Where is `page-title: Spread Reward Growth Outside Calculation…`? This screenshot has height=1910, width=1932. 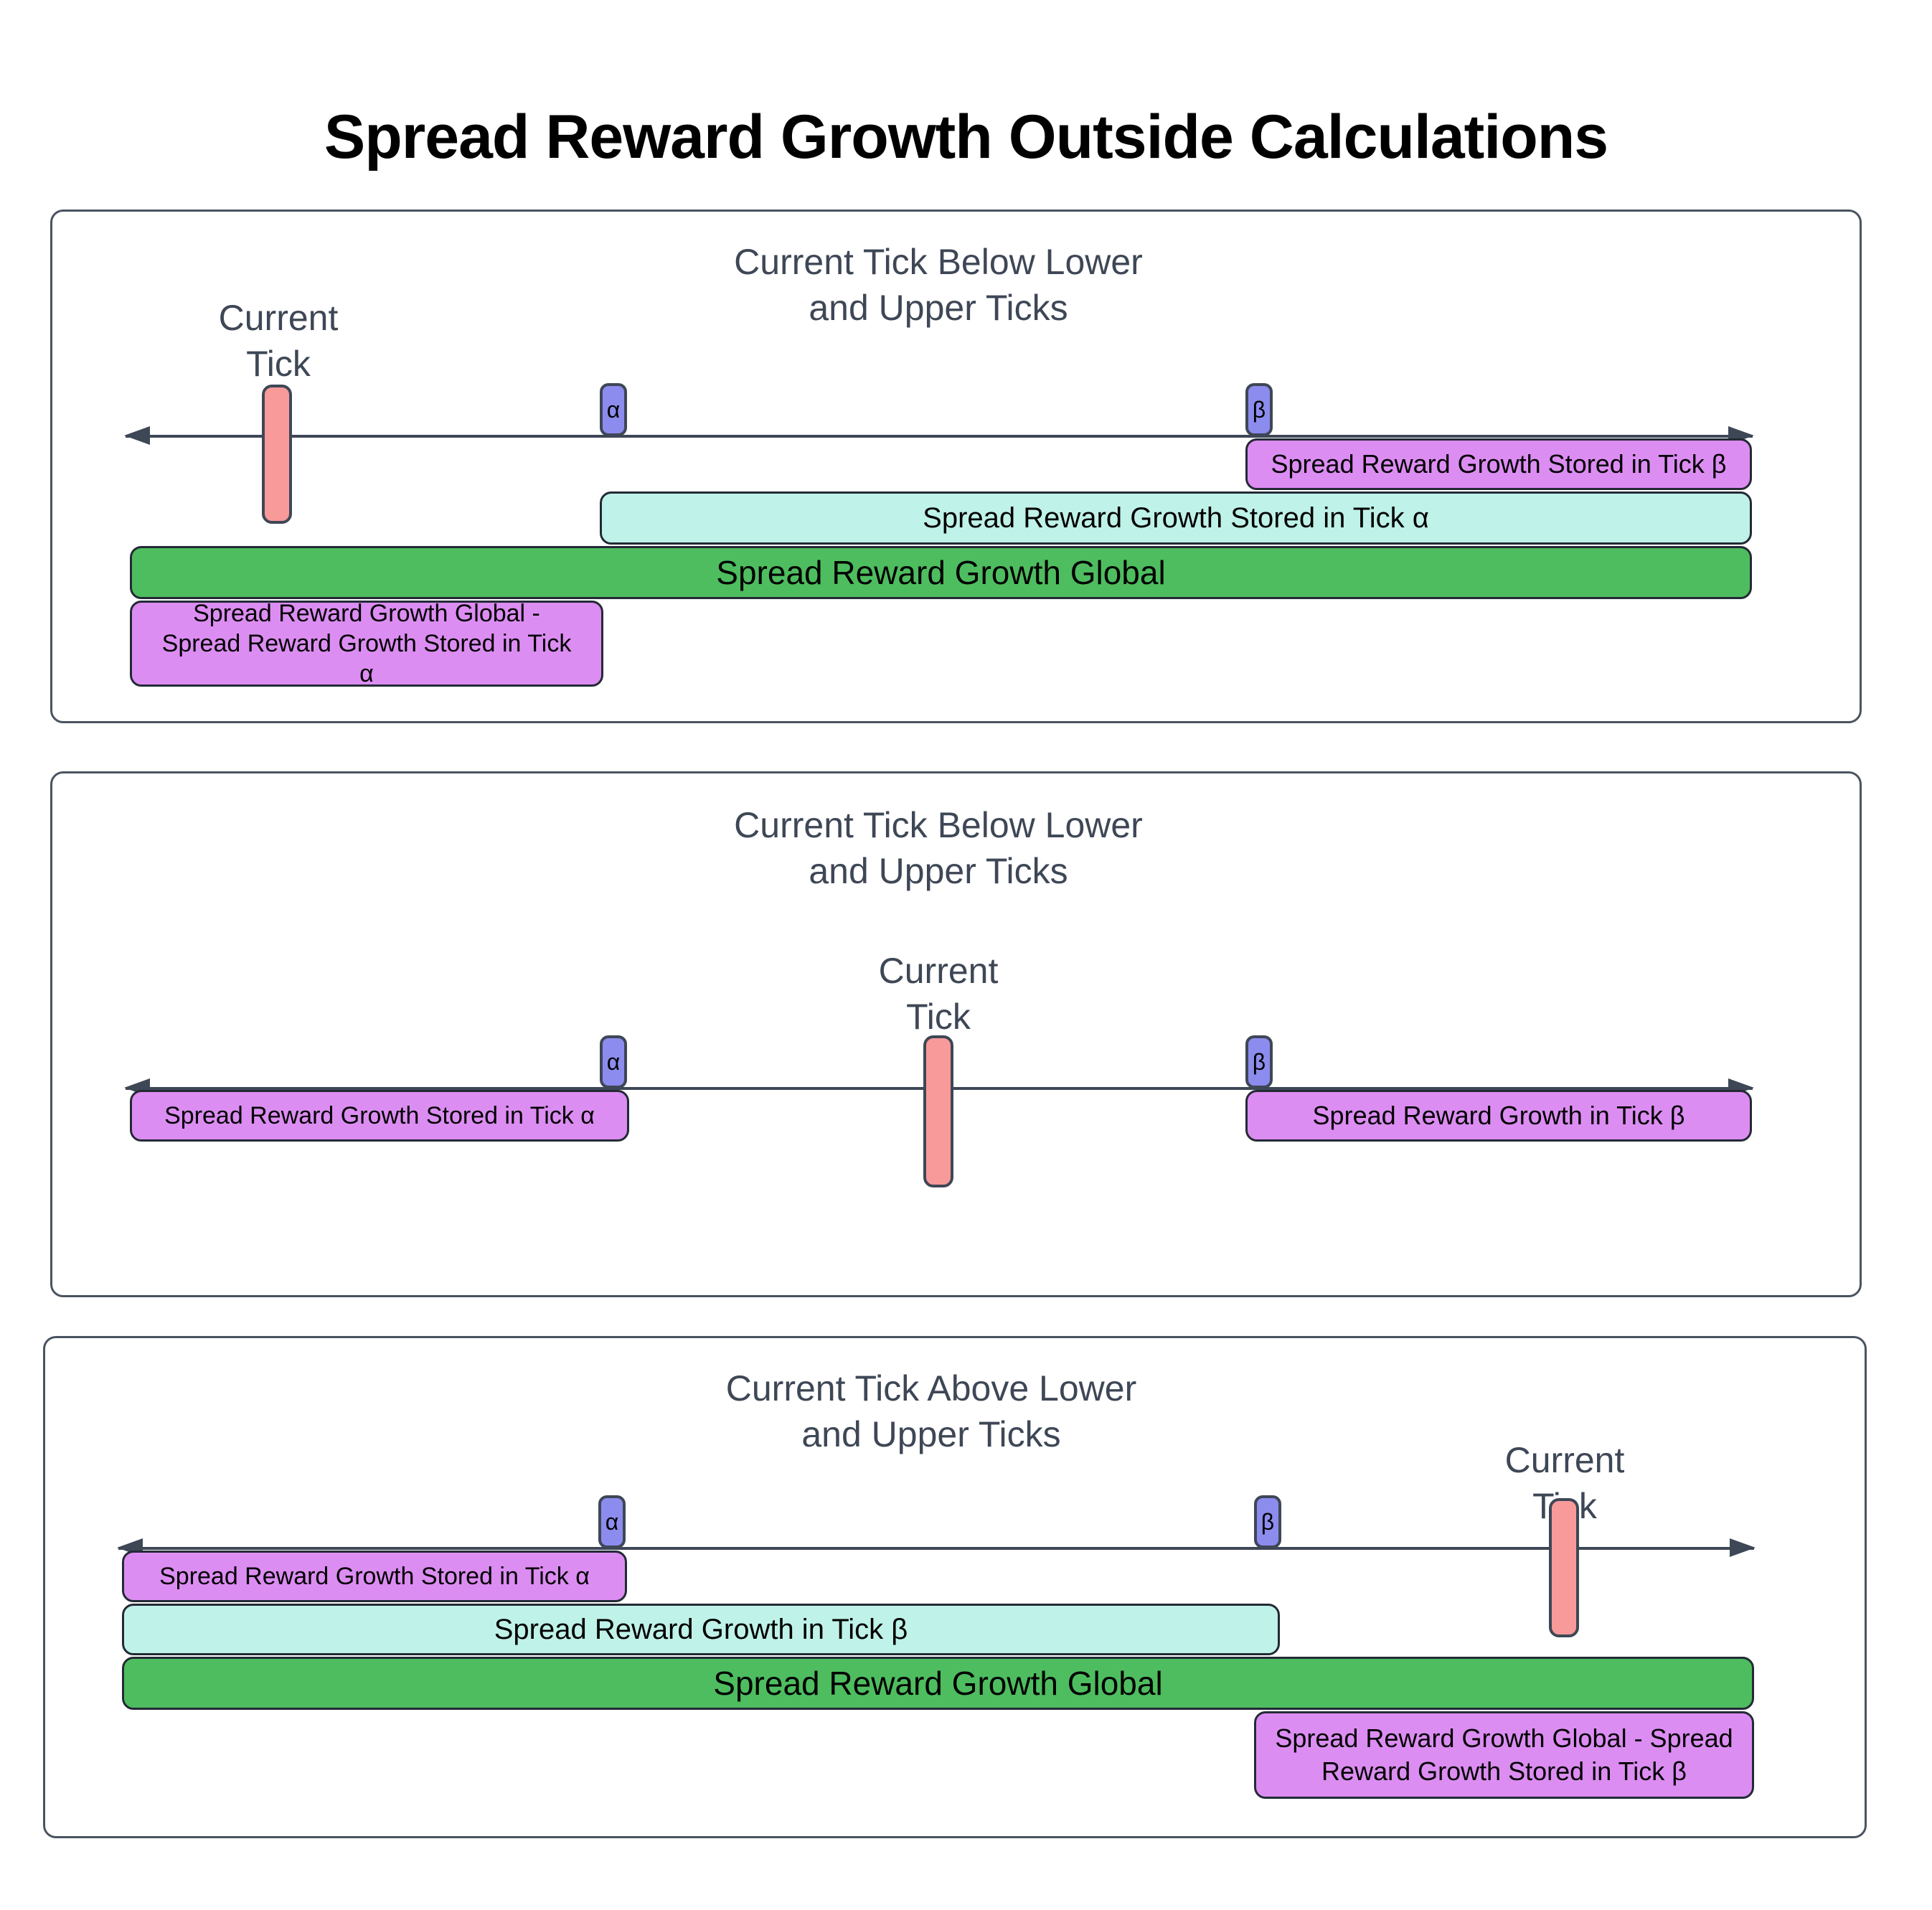
page-title: Spread Reward Growth Outside Calculation… is located at coordinates (966, 137).